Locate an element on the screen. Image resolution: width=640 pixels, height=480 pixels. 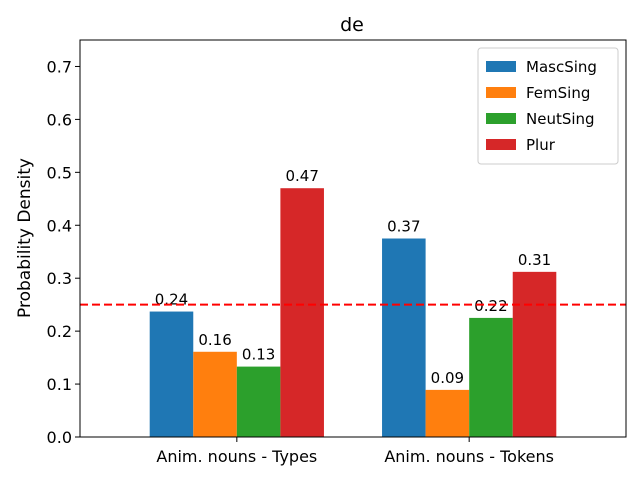
y-tick-label: 0.6 is located at coordinates (59, 119).